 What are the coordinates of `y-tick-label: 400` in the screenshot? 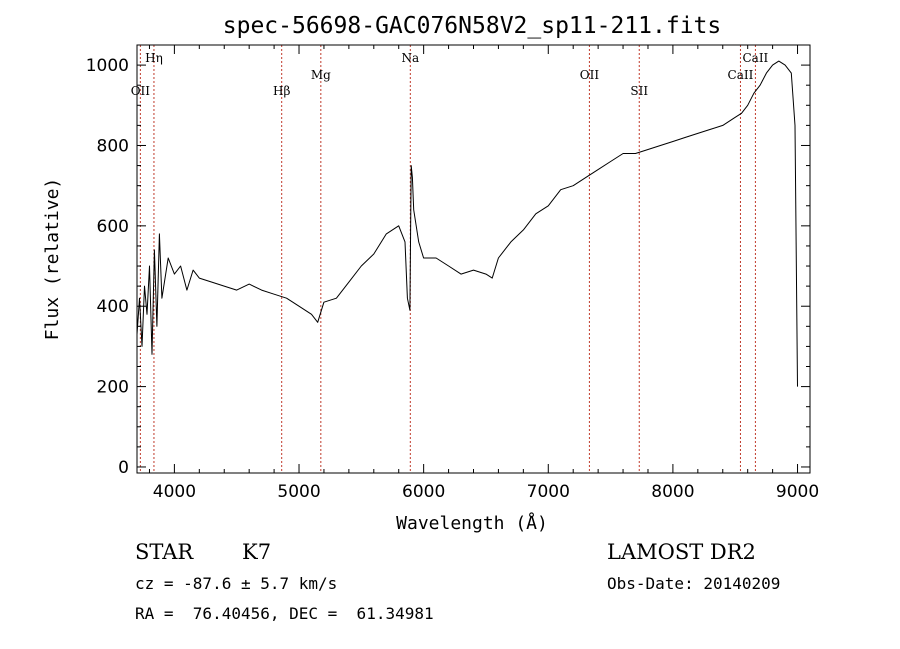 It's located at (113, 307).